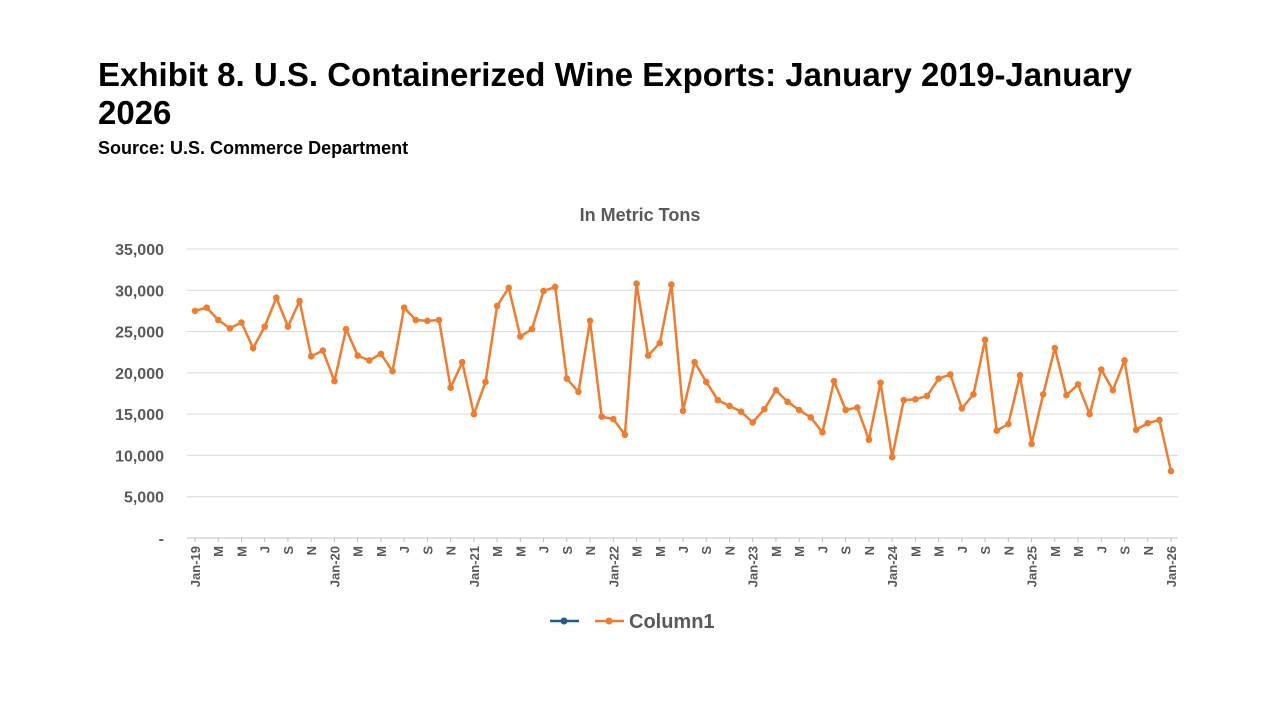 This screenshot has height=720, width=1280. I want to click on y-tick-label: 5,000, so click(144, 498).